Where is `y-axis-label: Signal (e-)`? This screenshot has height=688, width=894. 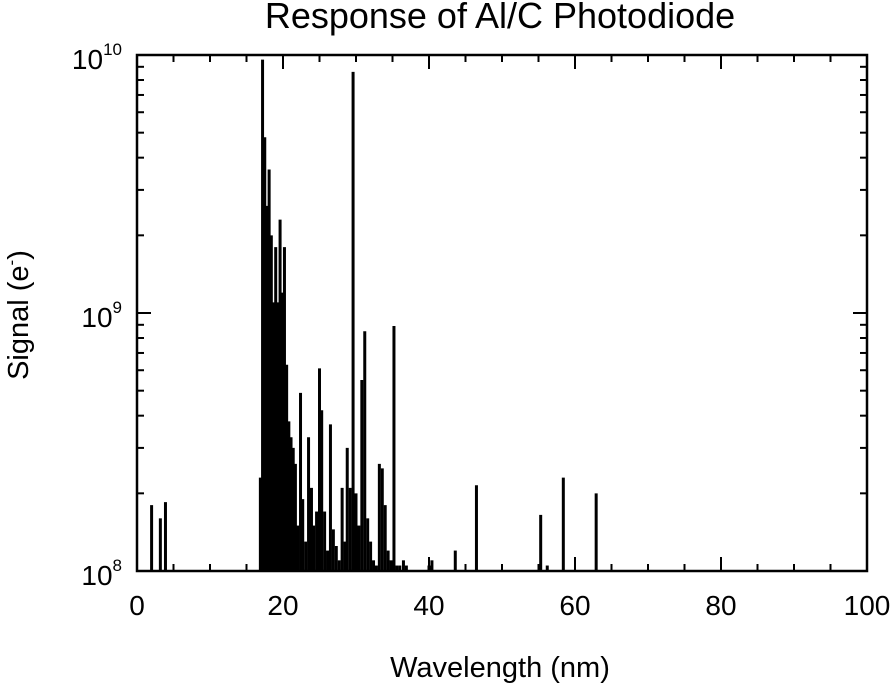 y-axis-label: Signal (e-) is located at coordinates (18, 315).